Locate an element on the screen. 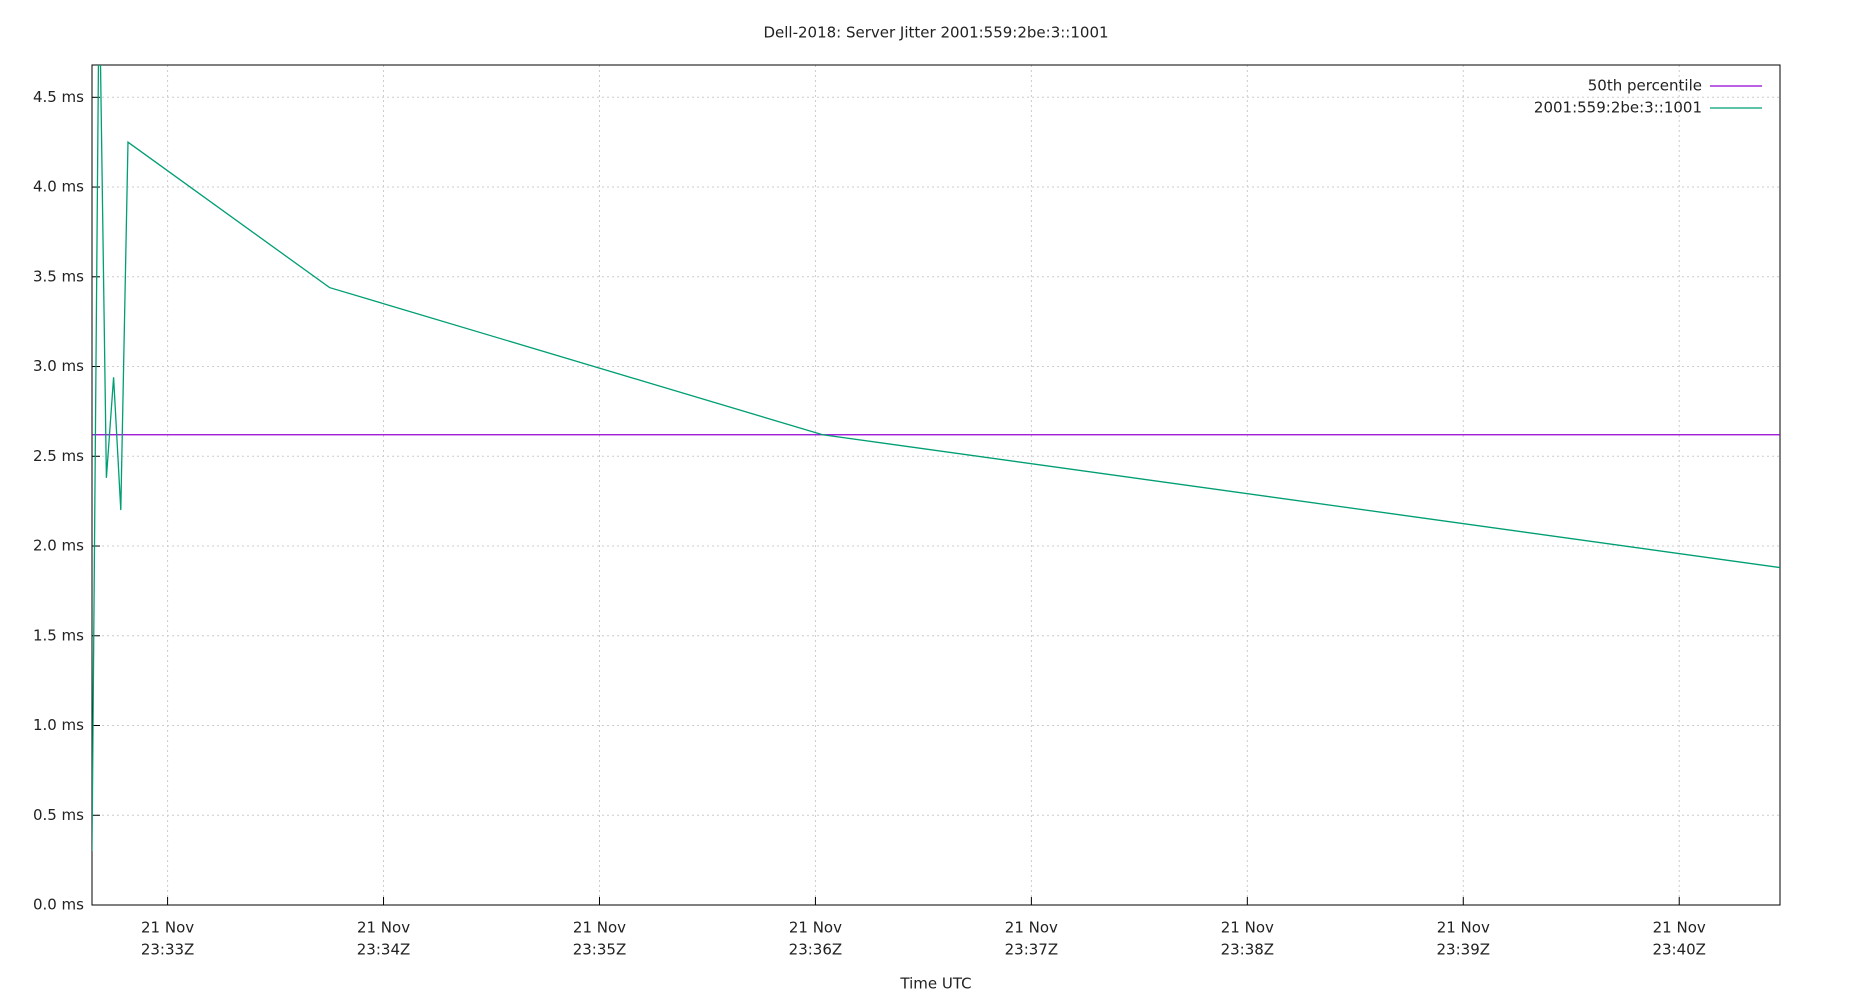  x-tick-label: 23:38Z is located at coordinates (1248, 950).